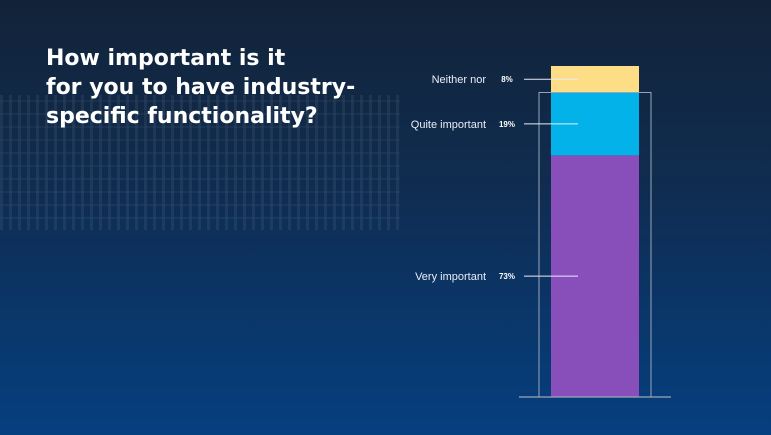  Describe the element at coordinates (507, 124) in the screenshot. I see `value-label-1: 19%` at that location.